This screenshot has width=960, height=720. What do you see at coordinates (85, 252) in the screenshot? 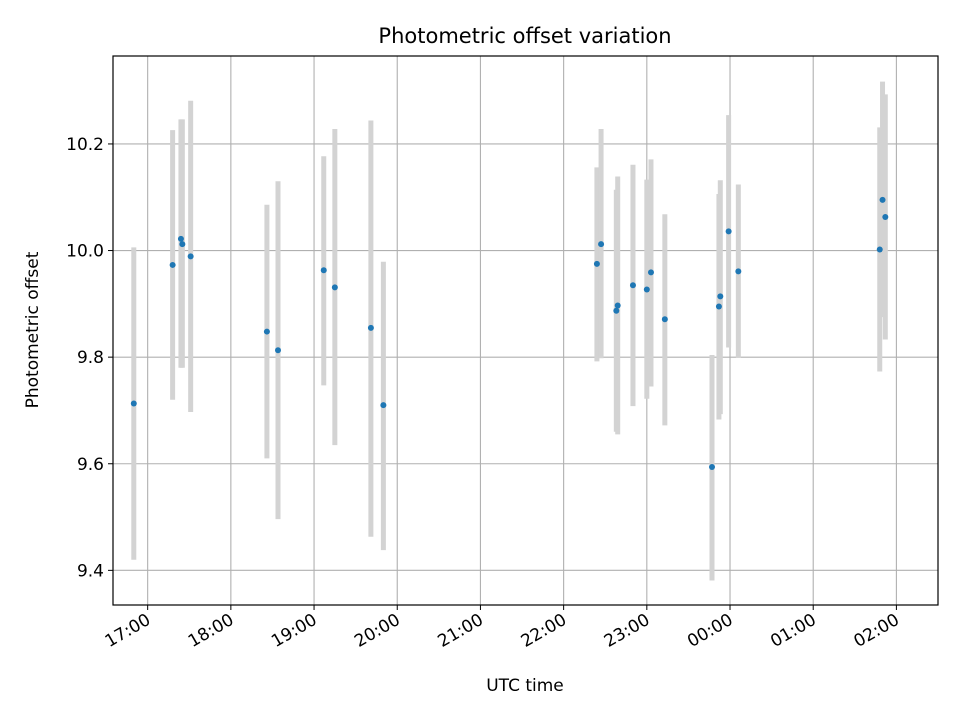
I see `y-tick-label: 10.0` at bounding box center [85, 252].